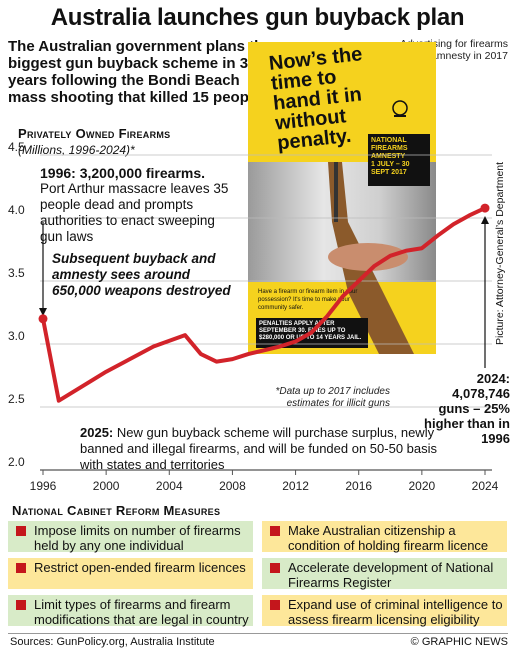 This screenshot has width=515, height=653. I want to click on y-tick-label: 4.5, so click(16, 147).